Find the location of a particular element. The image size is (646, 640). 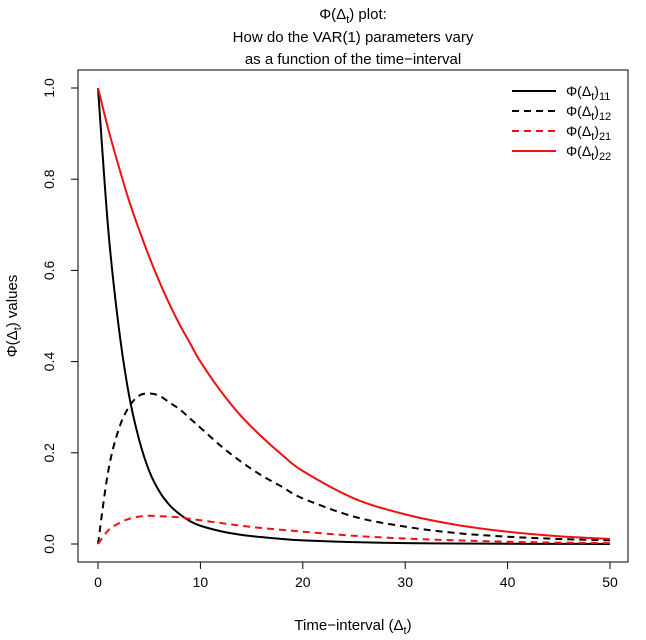

legend-label-2: Φ(Δt)12 is located at coordinates (588, 113).